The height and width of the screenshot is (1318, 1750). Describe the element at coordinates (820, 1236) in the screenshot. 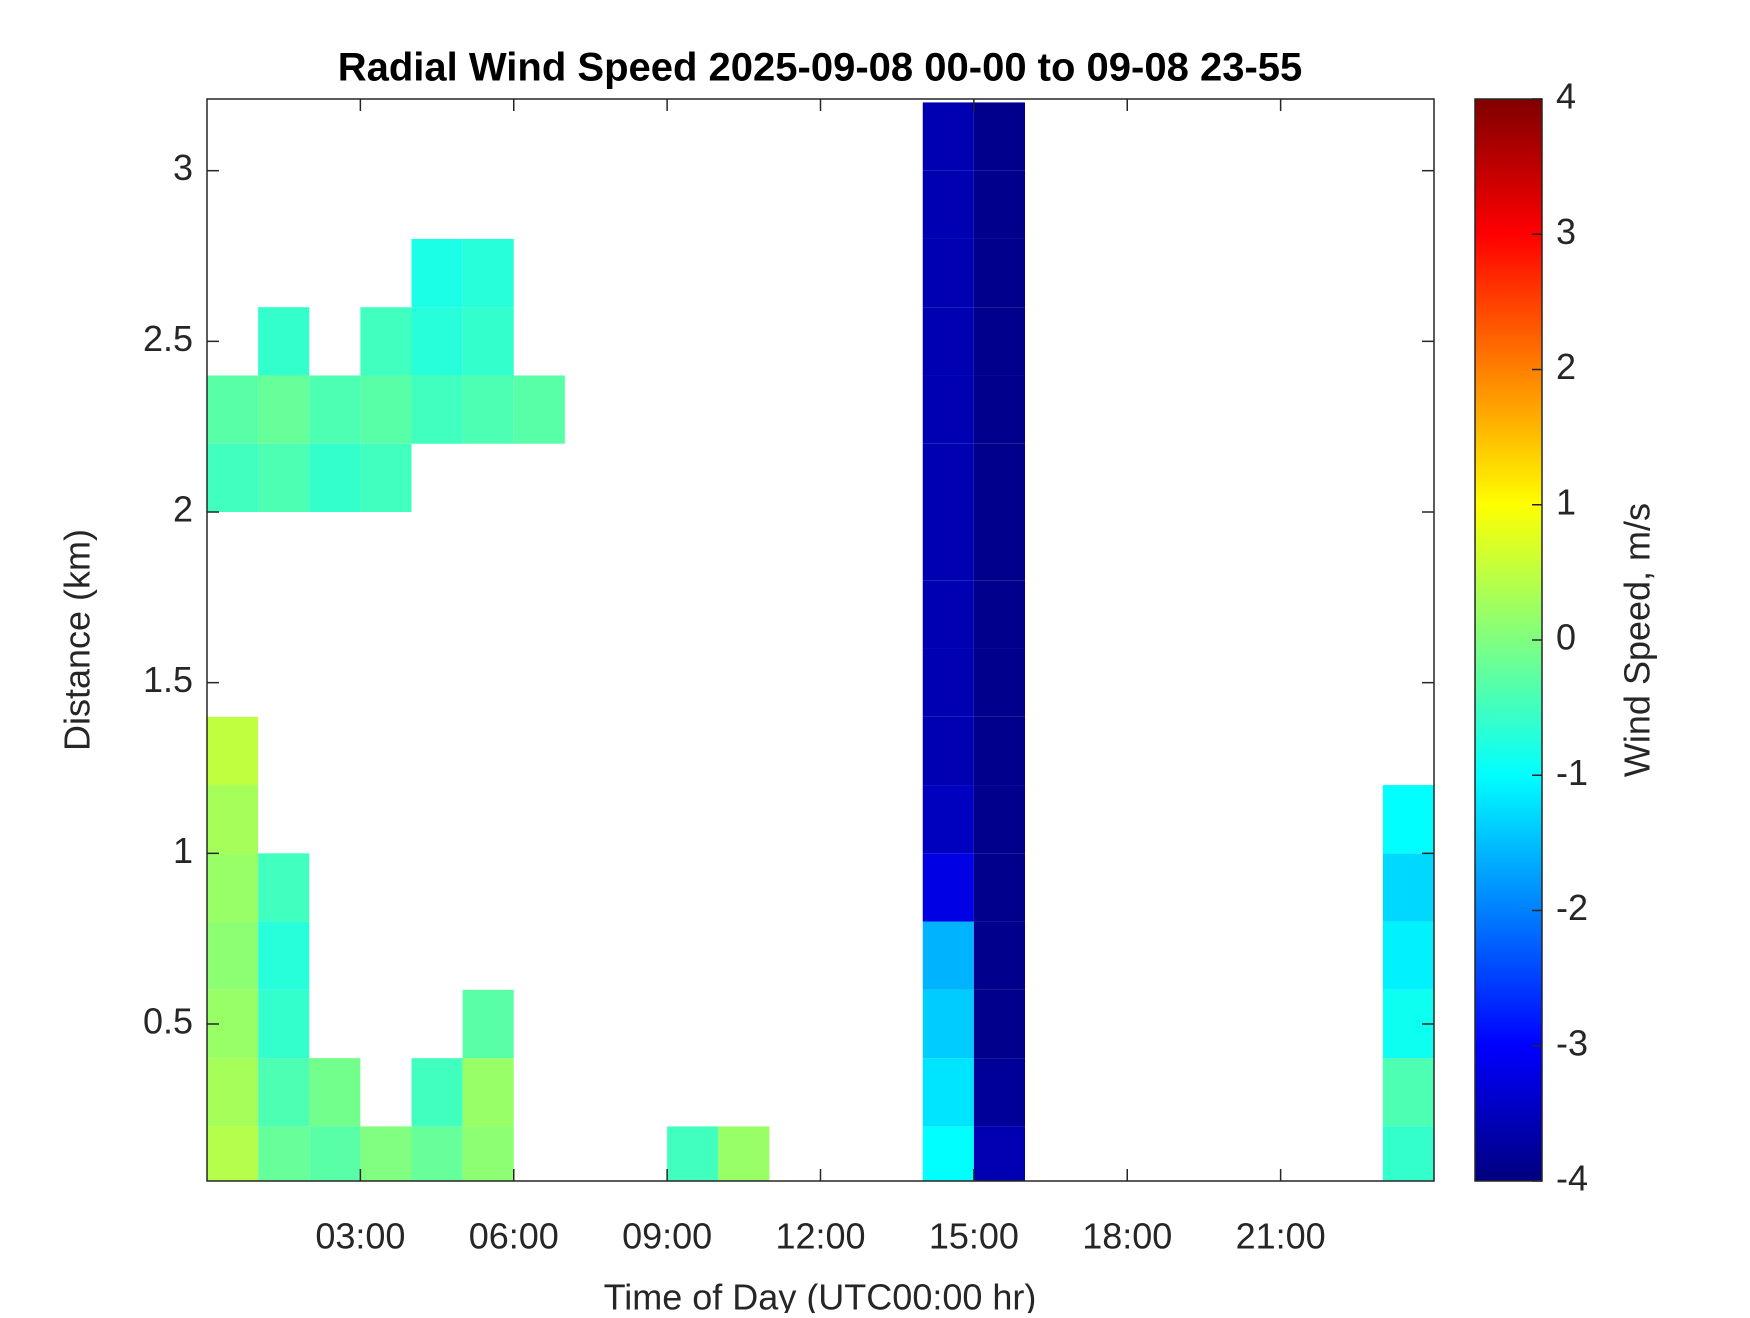

I see `x-tick-label: 12:00` at that location.